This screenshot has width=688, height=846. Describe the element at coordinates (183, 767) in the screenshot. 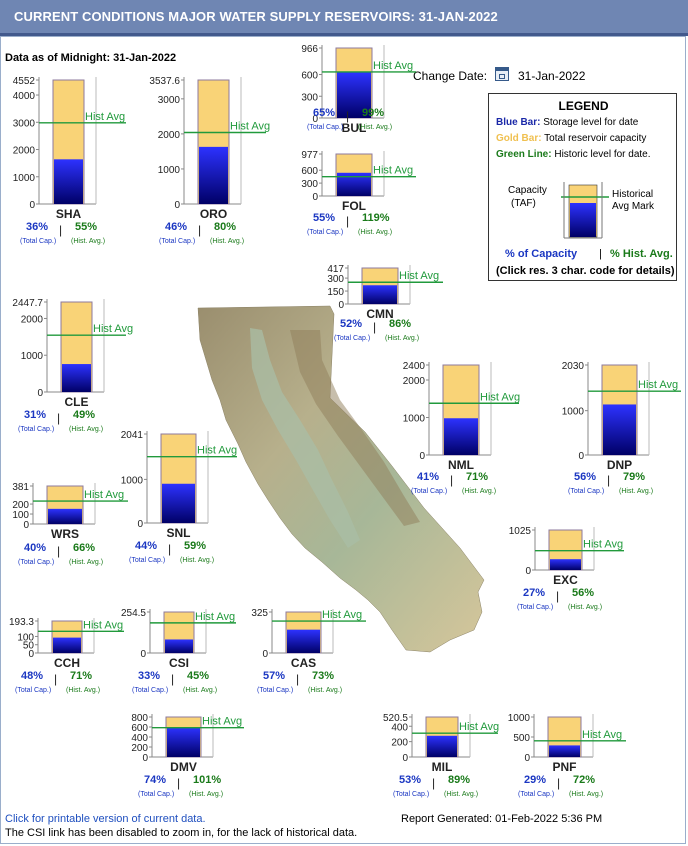

I see `dmv-code-link: DMV` at that location.